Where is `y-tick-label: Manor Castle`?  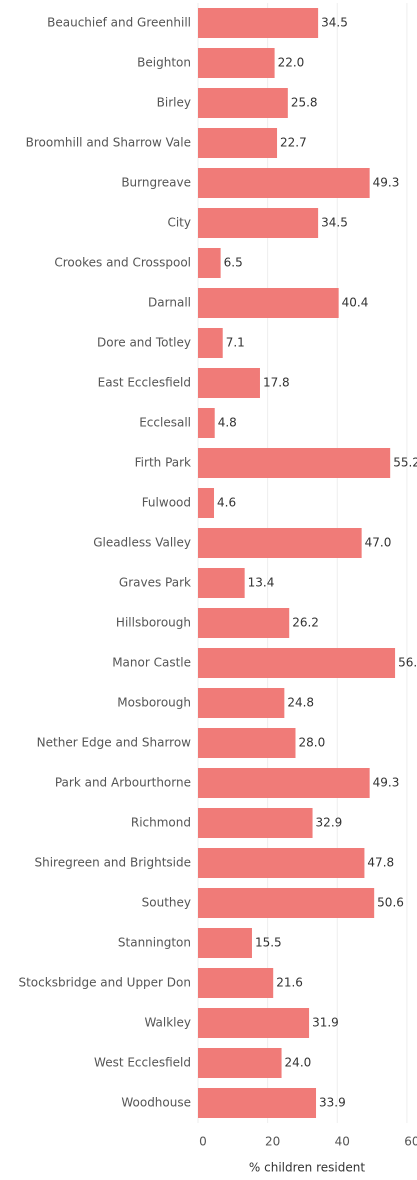 y-tick-label: Manor Castle is located at coordinates (151, 663).